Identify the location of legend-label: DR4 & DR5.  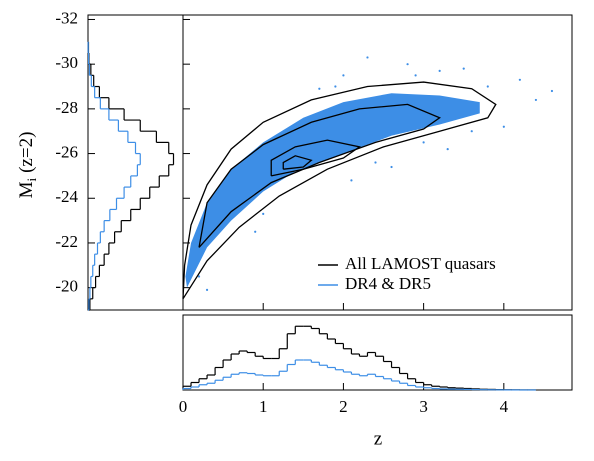
(388, 283).